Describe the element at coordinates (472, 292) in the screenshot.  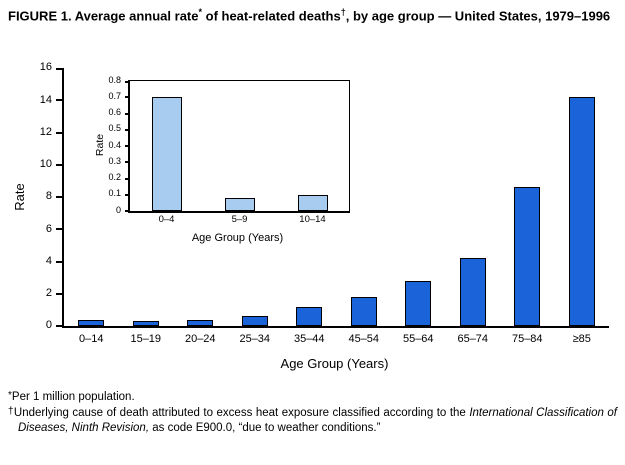
I see `bar-65–74` at that location.